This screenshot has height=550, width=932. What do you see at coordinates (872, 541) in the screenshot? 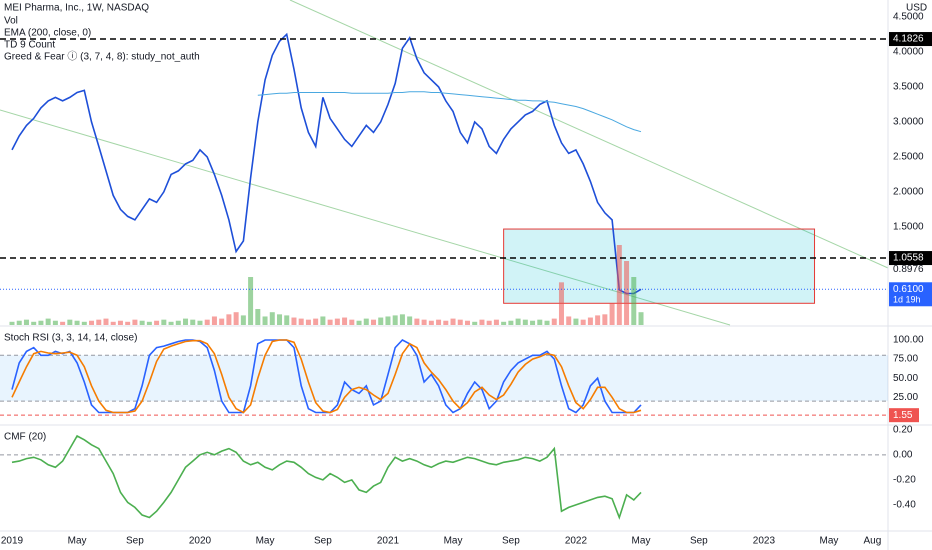
I see `x-tick-label: Aug` at bounding box center [872, 541].